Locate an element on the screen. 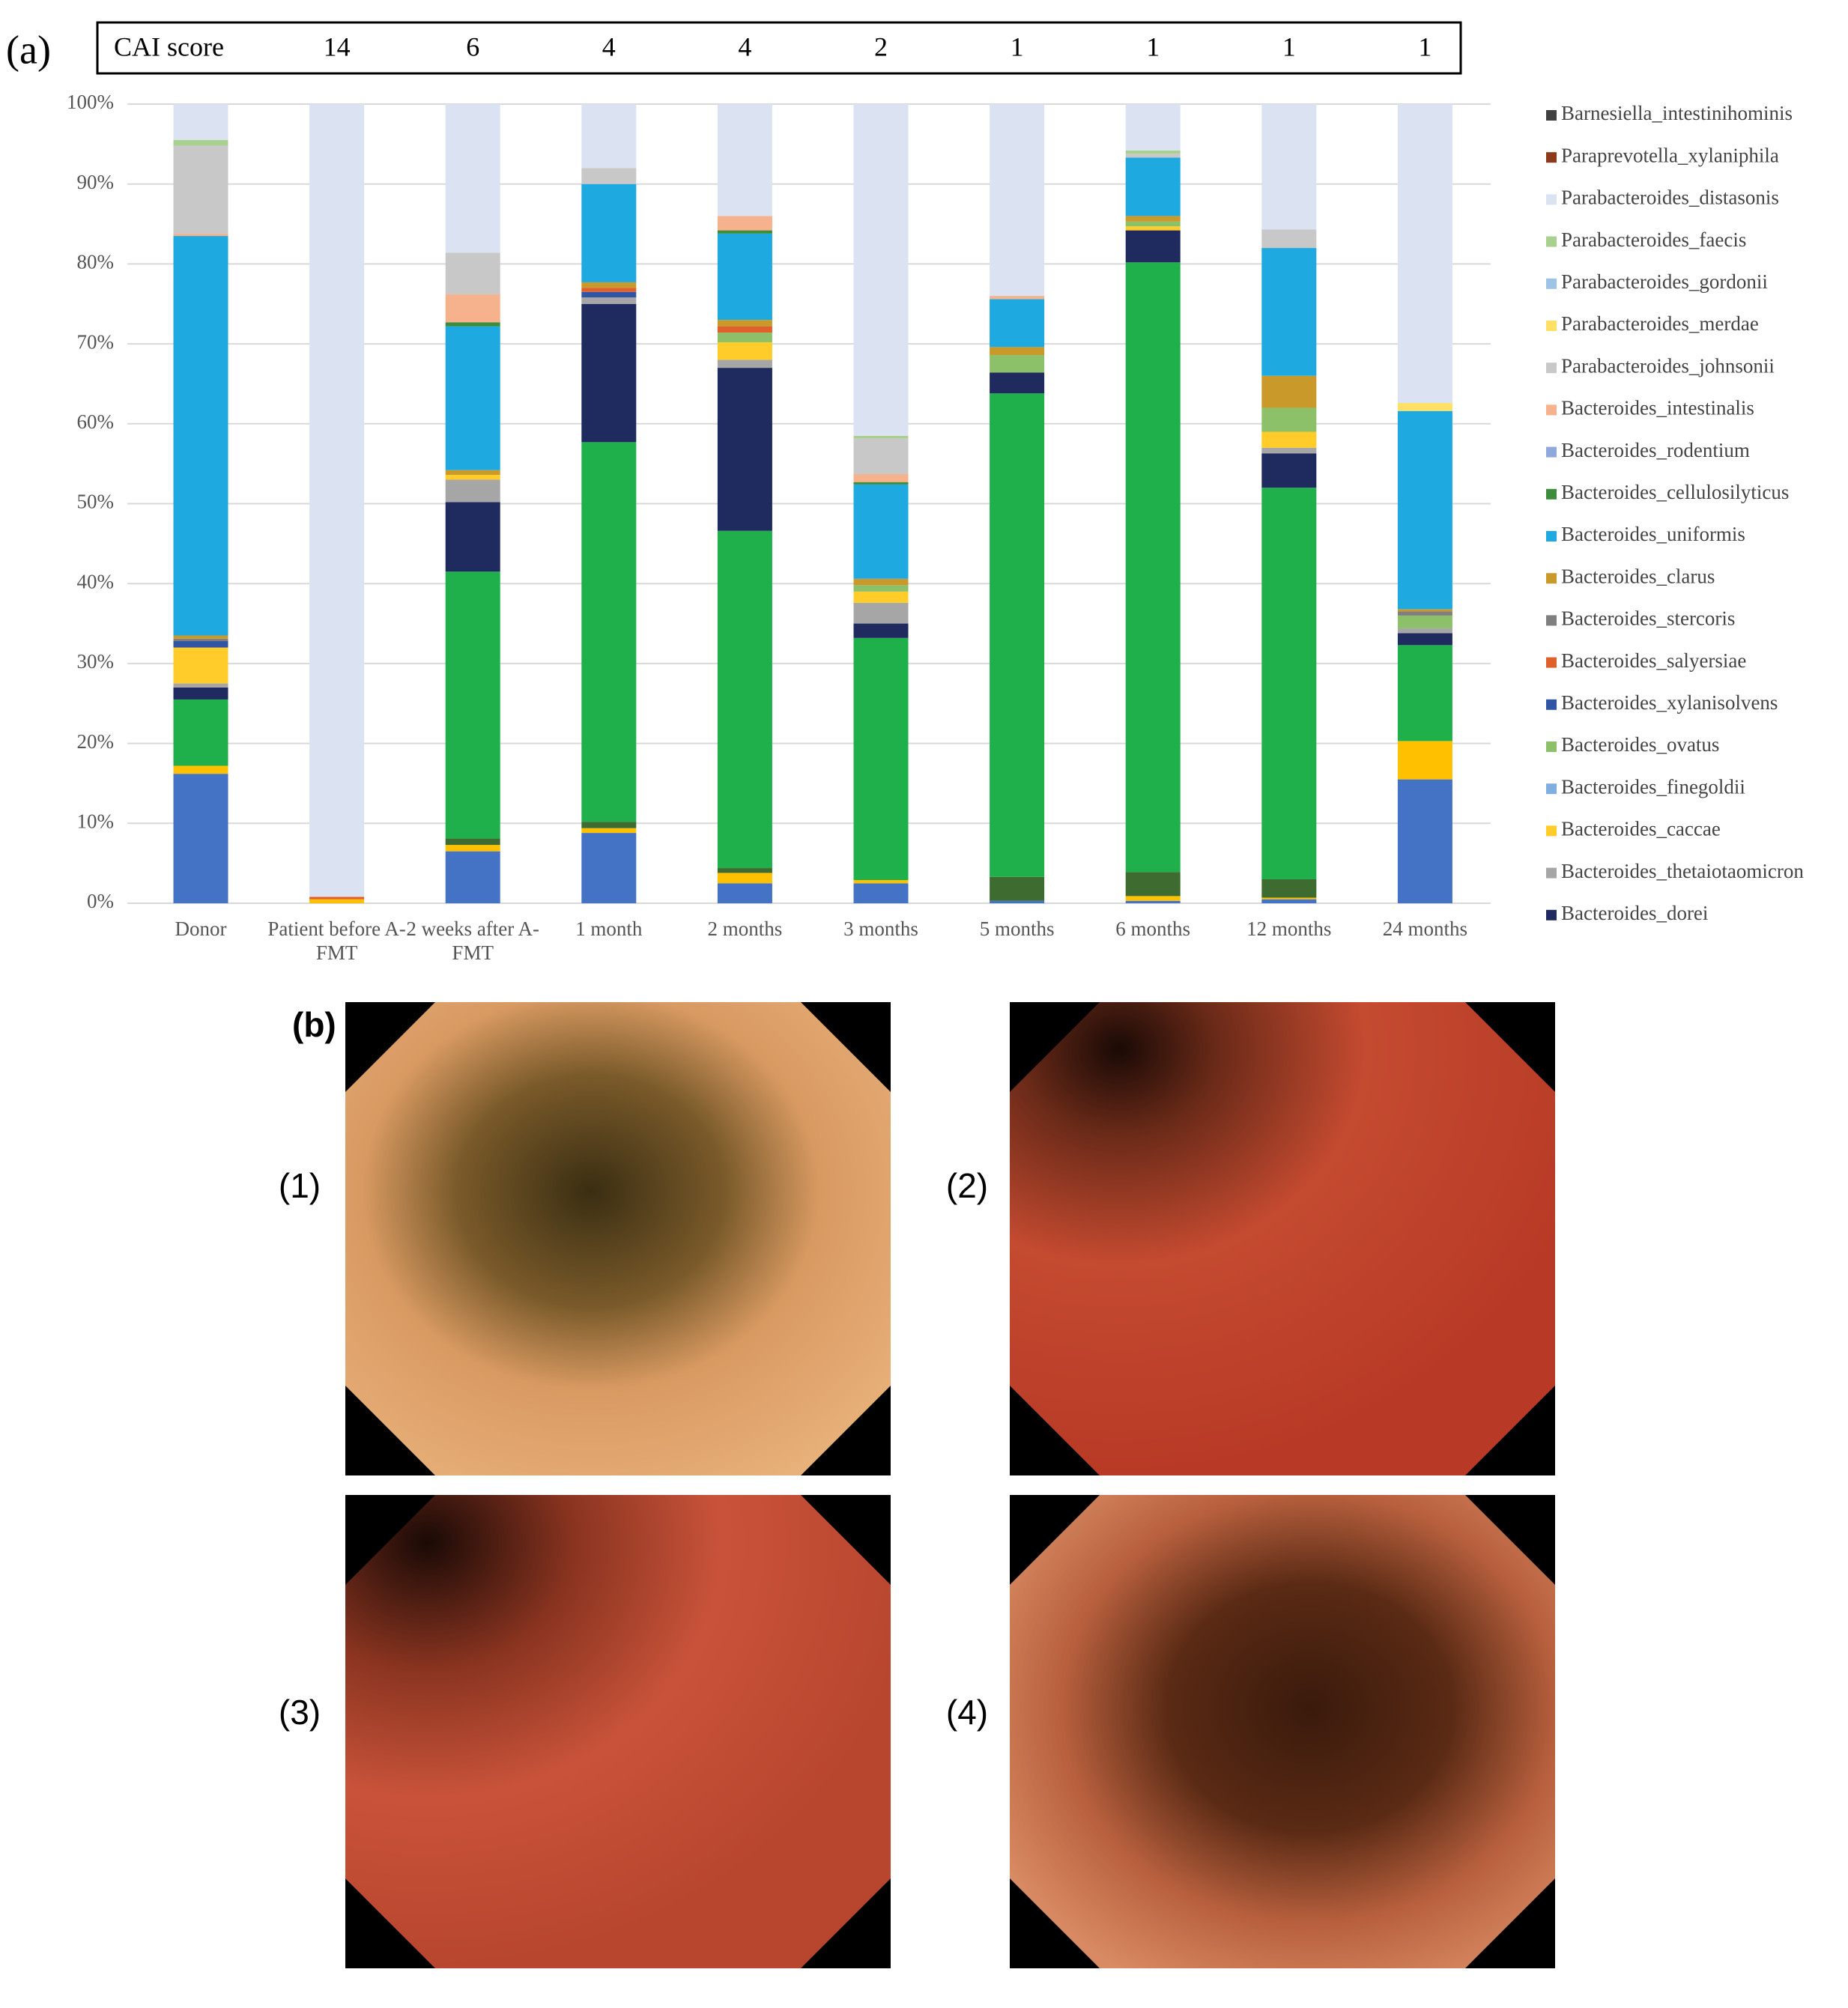  x-tick-label: 12 months is located at coordinates (1289, 928).